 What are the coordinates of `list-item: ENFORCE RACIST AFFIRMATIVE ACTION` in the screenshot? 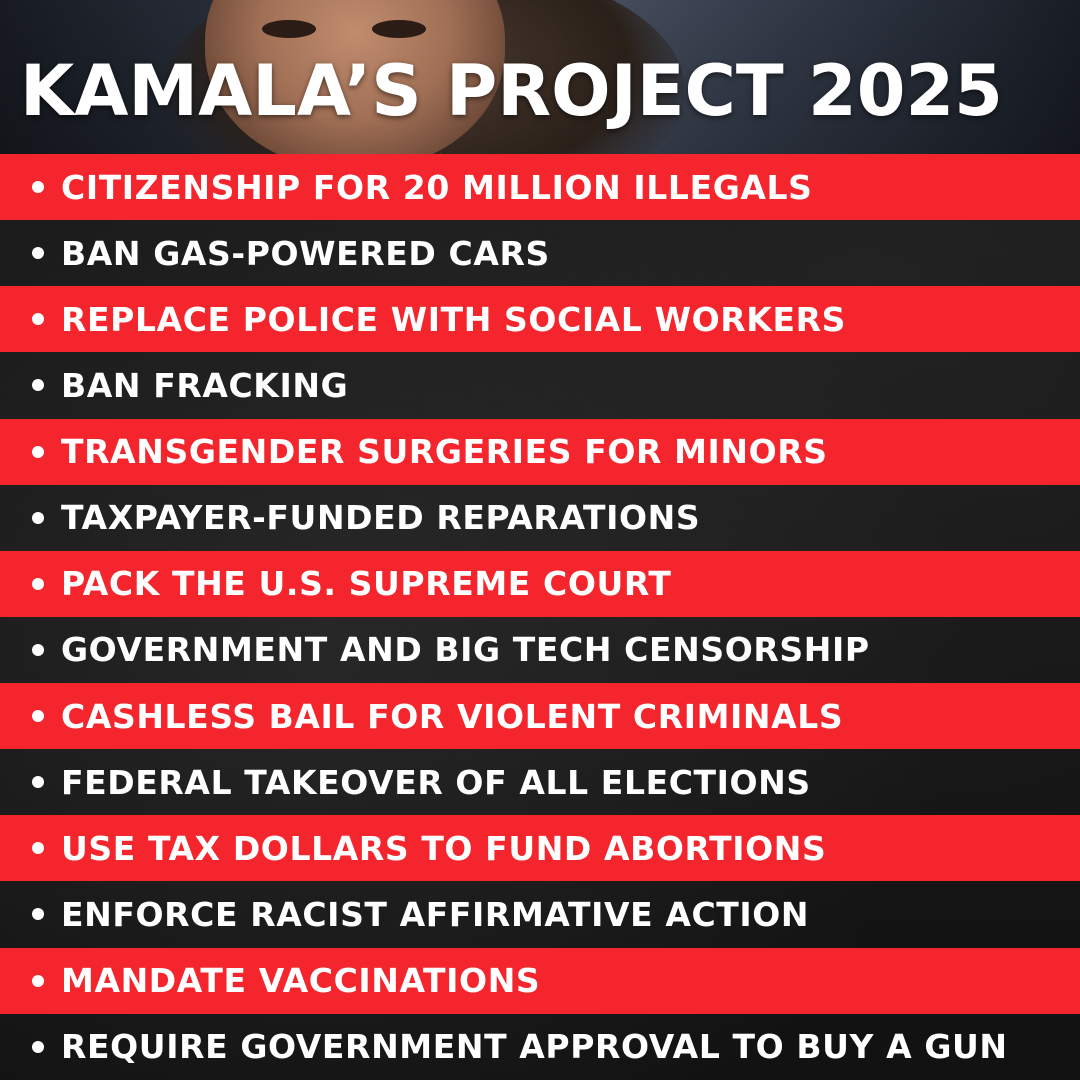 It's located at (540, 914).